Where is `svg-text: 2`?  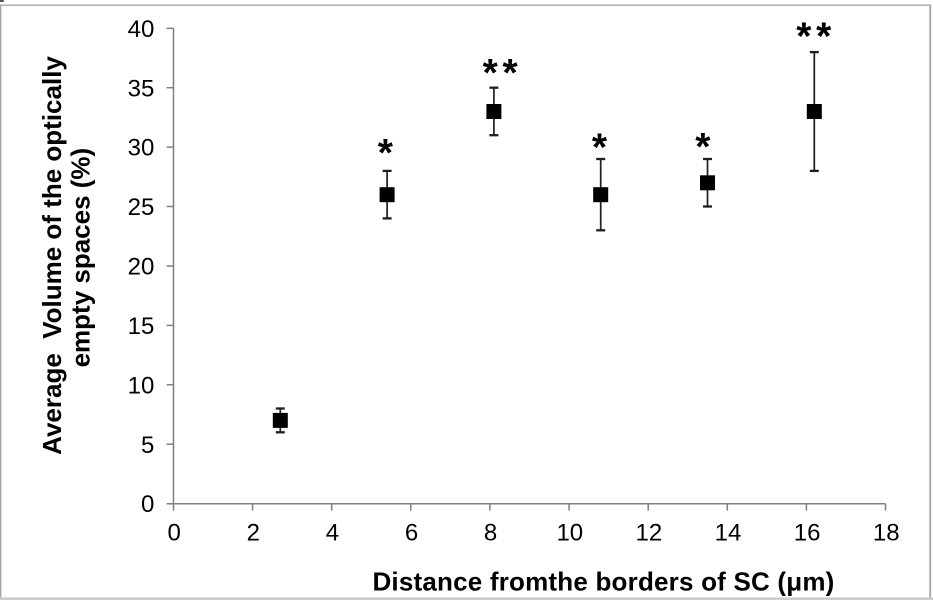
svg-text: 2 is located at coordinates (253, 532).